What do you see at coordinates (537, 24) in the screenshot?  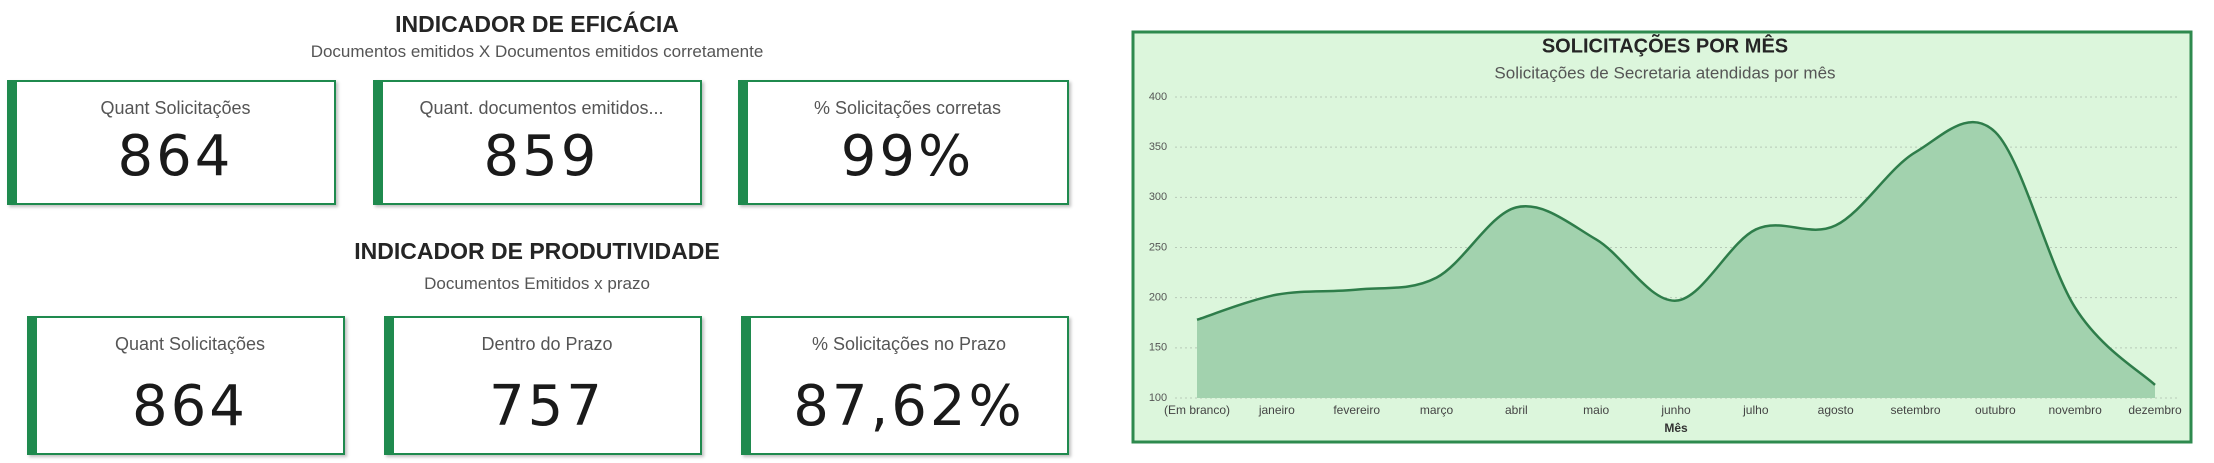 I see `section-title: INDICADOR DE EFICÁCIA` at bounding box center [537, 24].